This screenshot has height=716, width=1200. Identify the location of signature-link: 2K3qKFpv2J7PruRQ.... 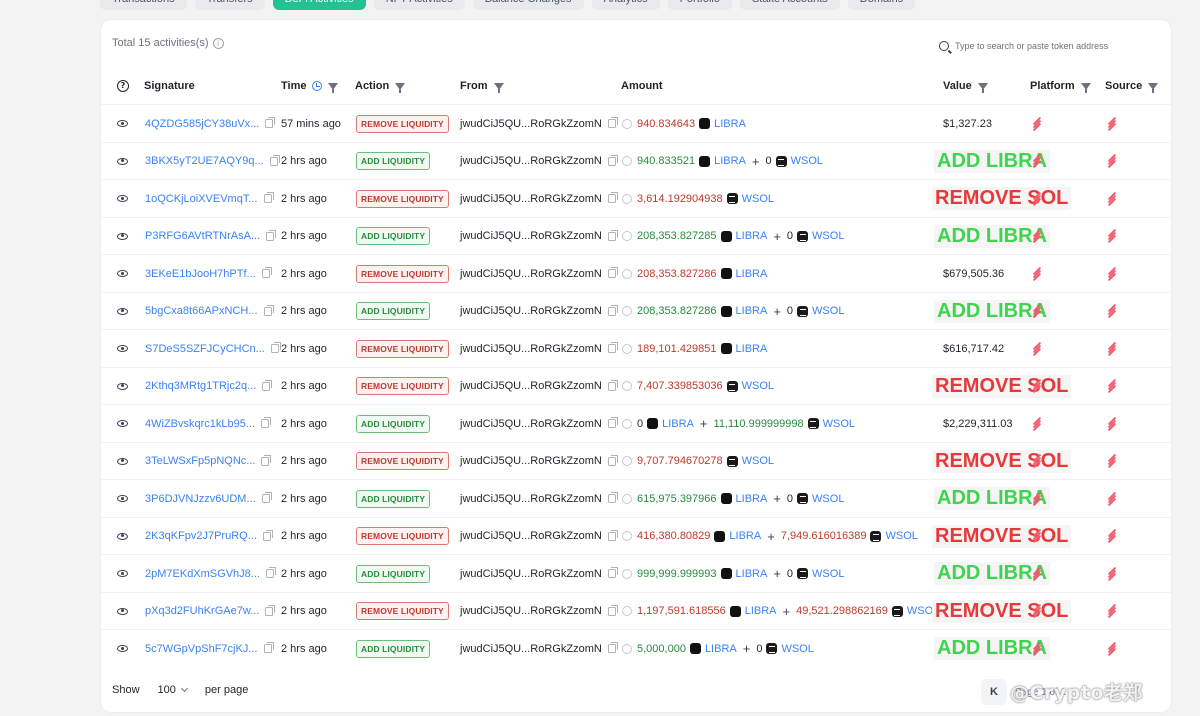
(201, 536).